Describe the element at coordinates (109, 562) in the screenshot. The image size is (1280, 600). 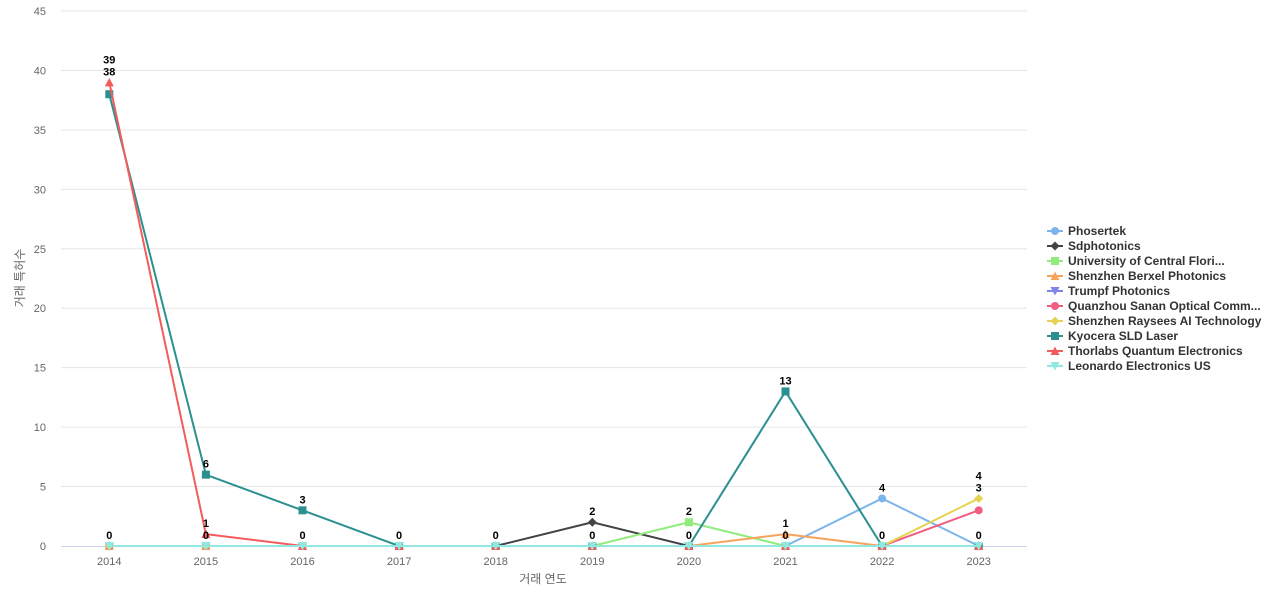
I see `x-tick-label: 2014` at that location.